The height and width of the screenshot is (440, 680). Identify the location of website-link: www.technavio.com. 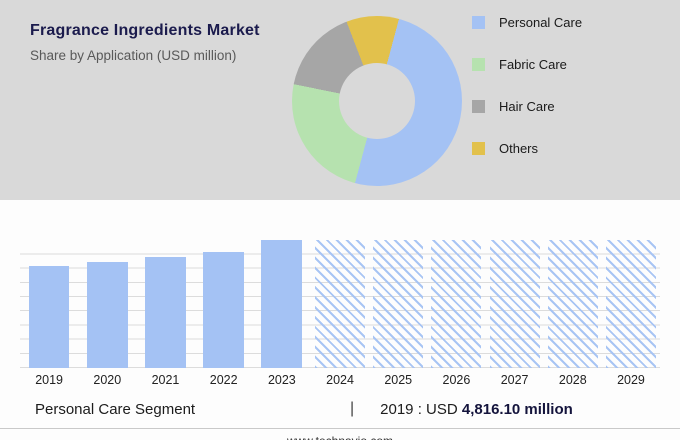
(340, 437).